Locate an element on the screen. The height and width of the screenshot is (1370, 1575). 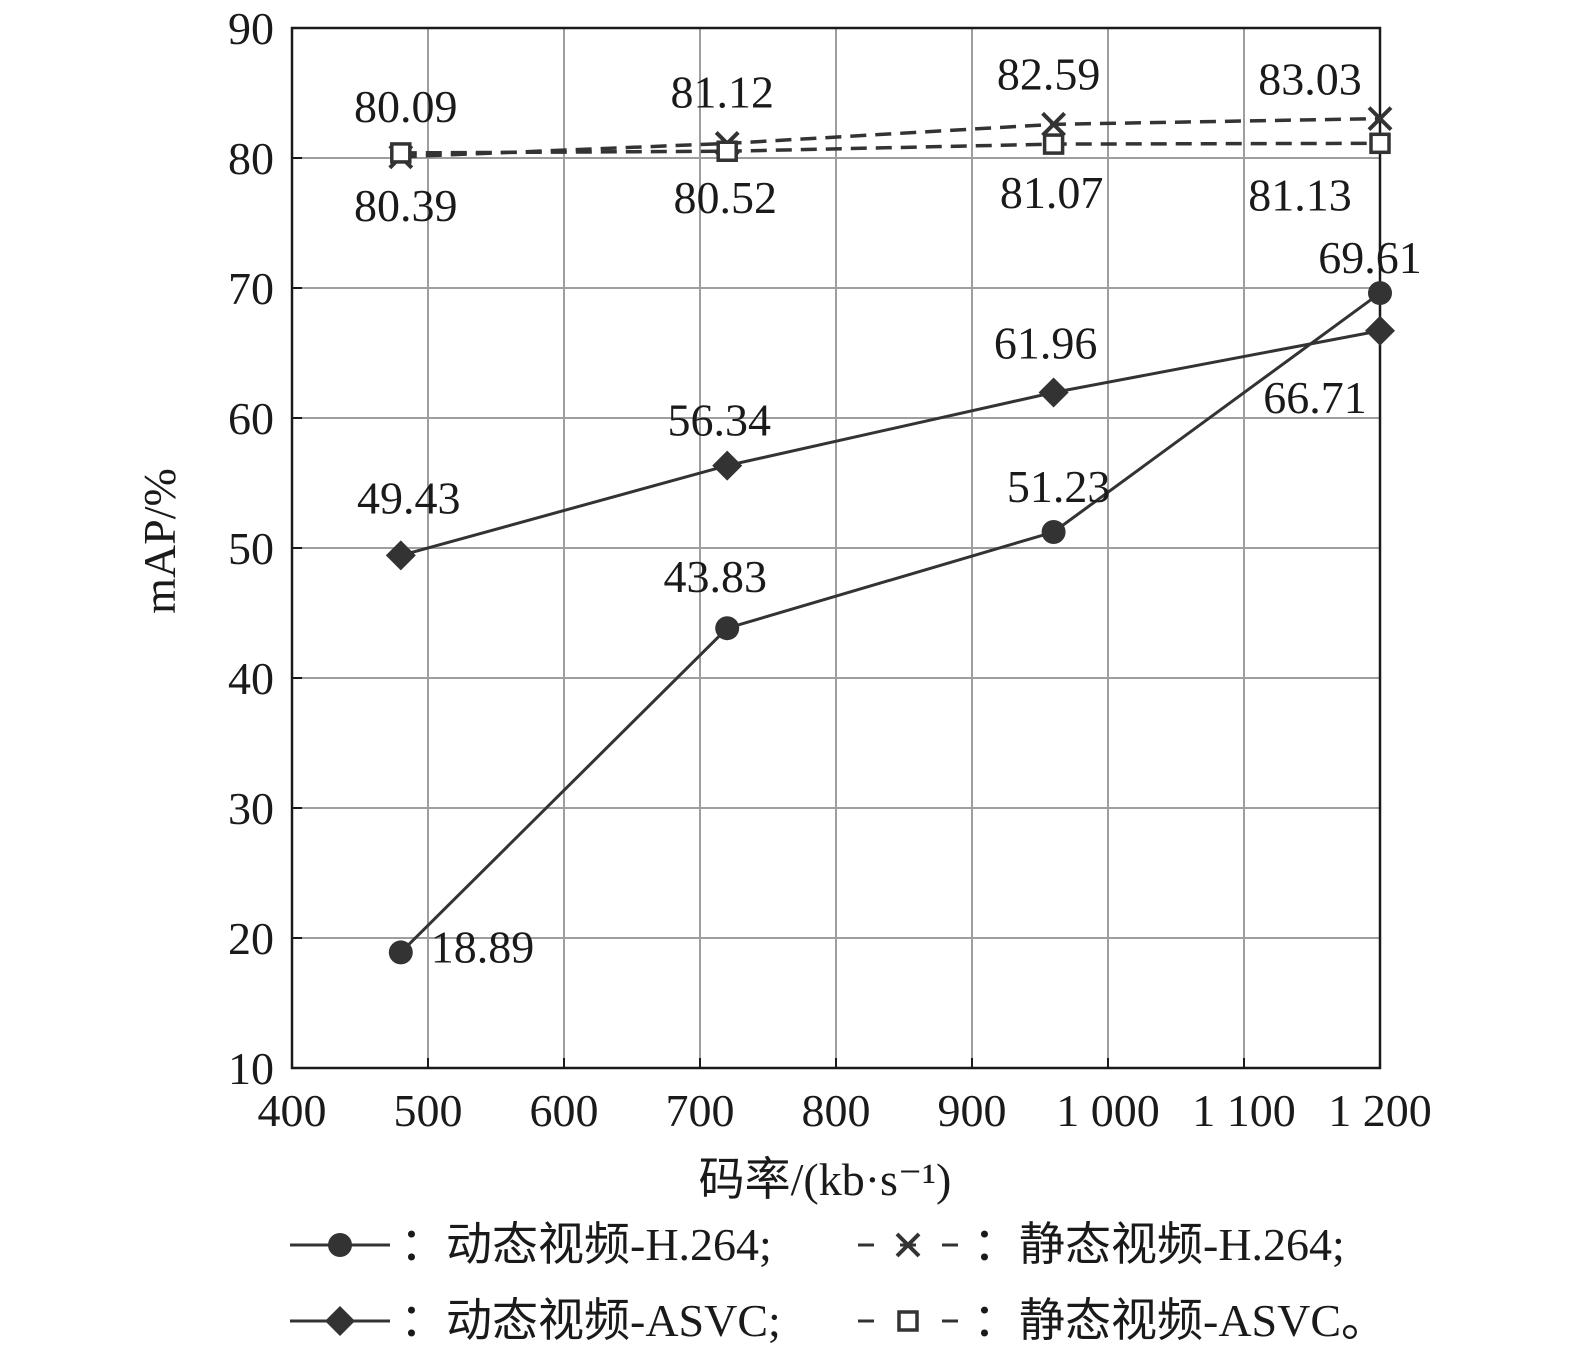
y-tick-label: 30 is located at coordinates (251, 808).